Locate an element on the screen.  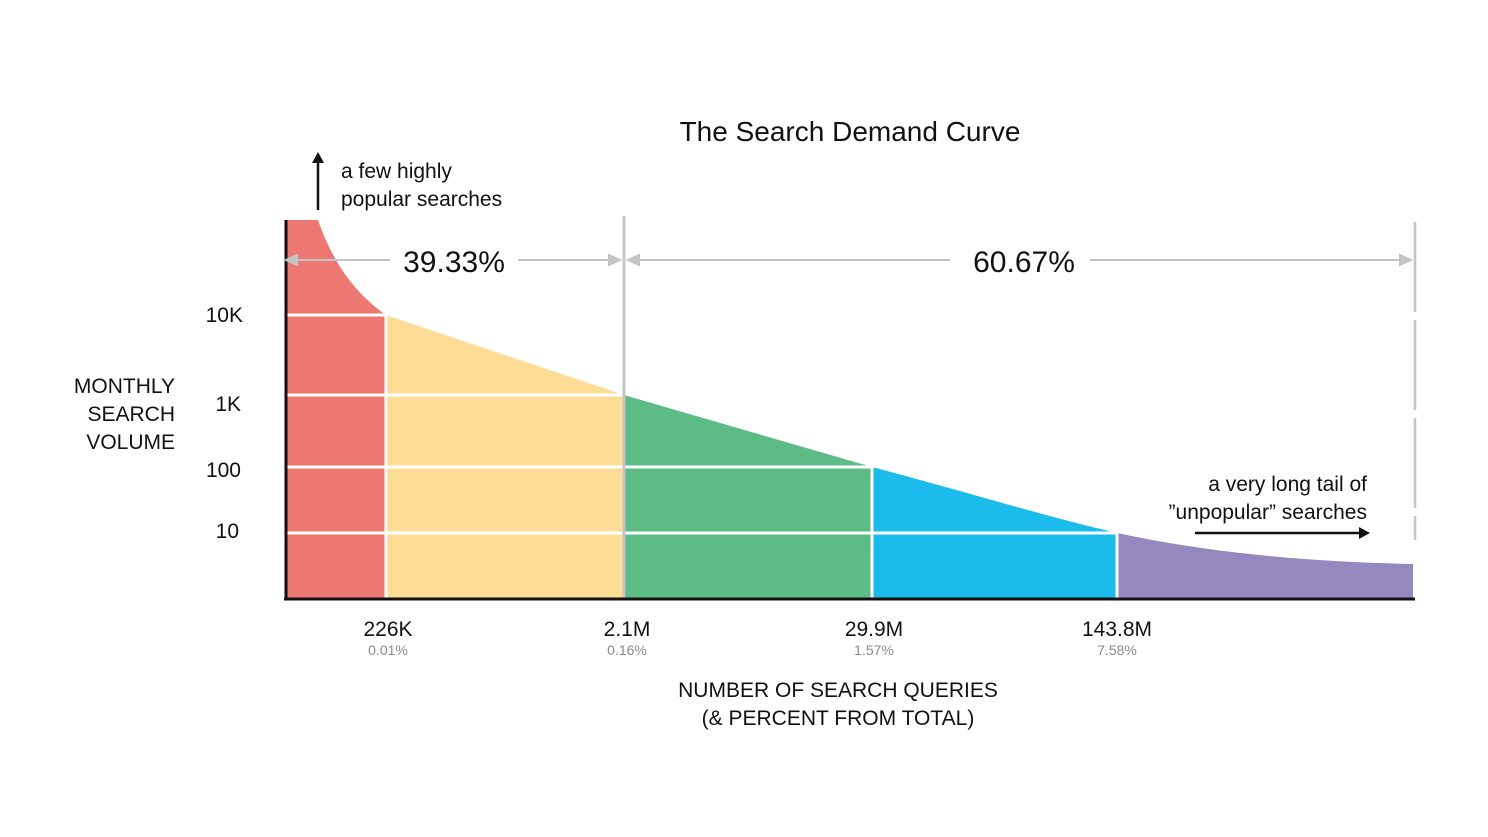
y-axis-label-line2: SEARCH is located at coordinates (131, 414).